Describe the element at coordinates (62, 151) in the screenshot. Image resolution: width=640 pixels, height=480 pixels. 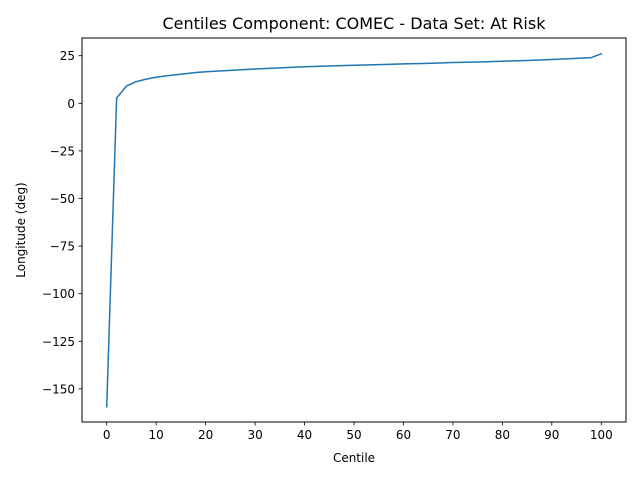
I see `y-tick-label: −25` at that location.